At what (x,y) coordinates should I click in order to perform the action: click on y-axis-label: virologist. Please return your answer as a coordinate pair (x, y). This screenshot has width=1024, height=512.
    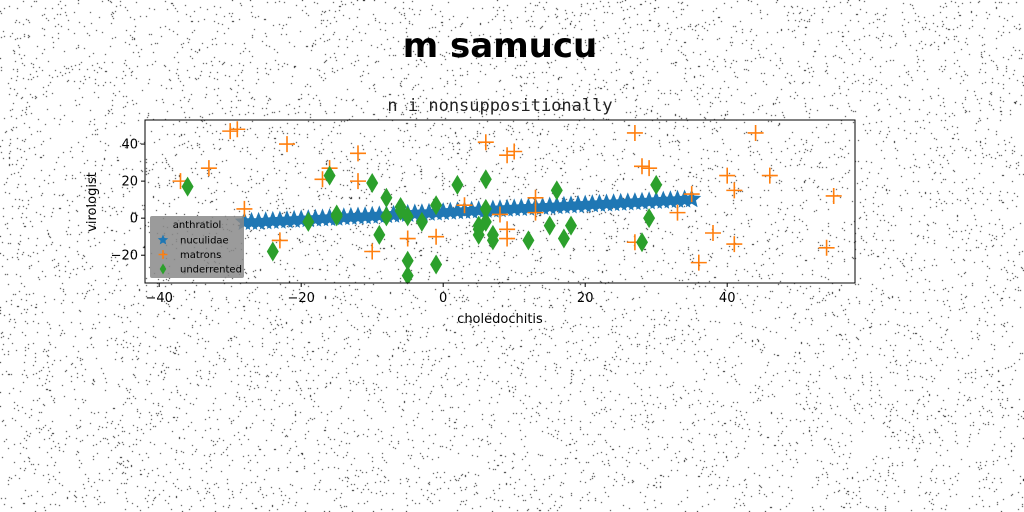
    Looking at the image, I should click on (92, 202).